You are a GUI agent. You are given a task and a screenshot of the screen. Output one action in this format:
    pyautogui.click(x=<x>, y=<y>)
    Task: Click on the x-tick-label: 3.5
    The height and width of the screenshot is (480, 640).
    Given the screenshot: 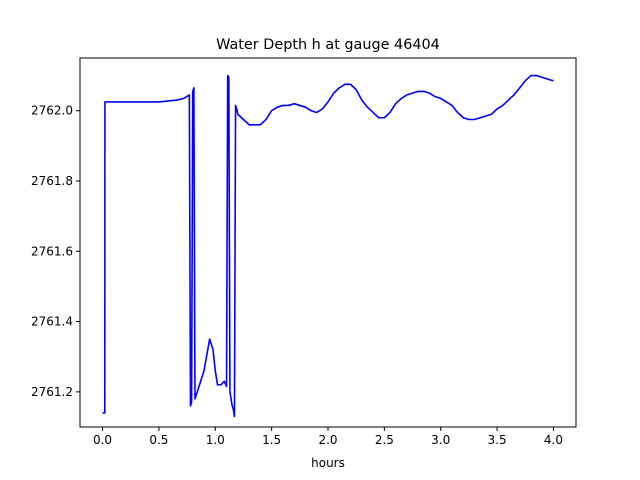 What is the action you would take?
    pyautogui.click(x=497, y=440)
    